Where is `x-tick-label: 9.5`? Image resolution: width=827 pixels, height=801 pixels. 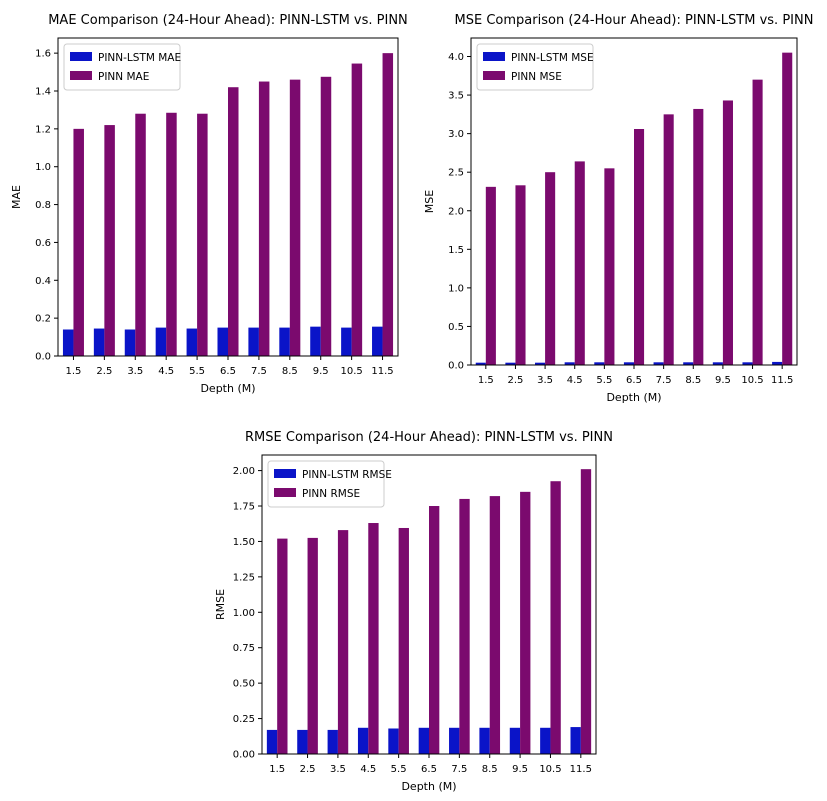
x-tick-label: 9.5 is located at coordinates (321, 371).